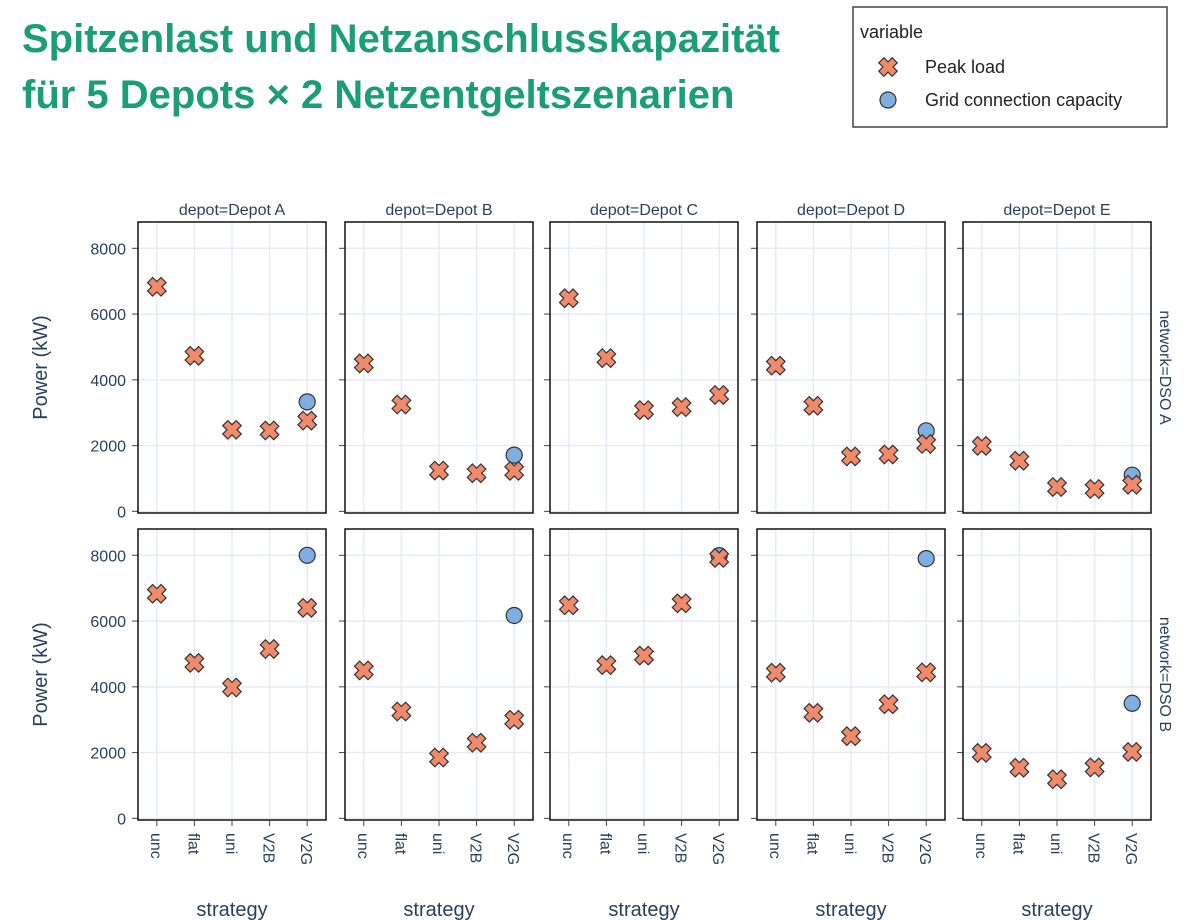  What do you see at coordinates (1056, 210) in the screenshot?
I see `facet-column-label: depot=Depot E` at bounding box center [1056, 210].